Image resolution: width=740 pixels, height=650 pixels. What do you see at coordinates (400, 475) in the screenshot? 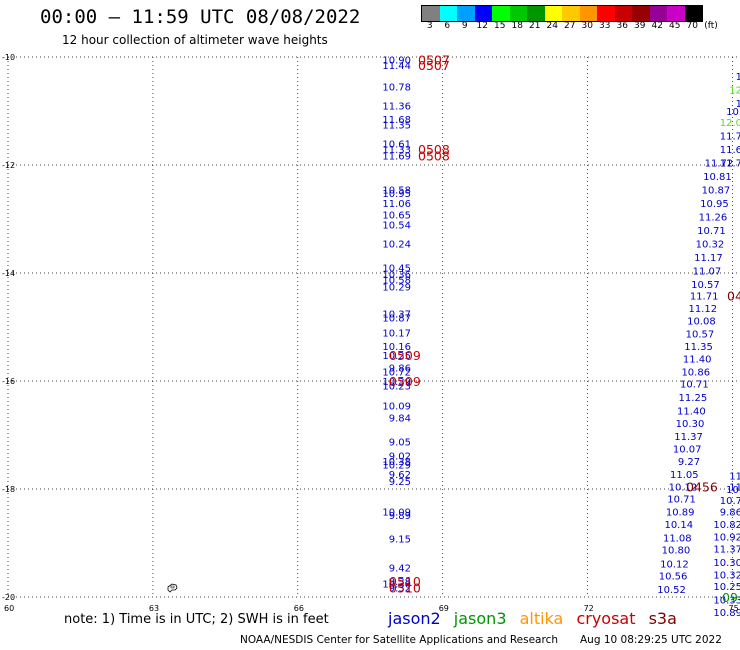
I see `swh-label: 9.62` at bounding box center [400, 475].